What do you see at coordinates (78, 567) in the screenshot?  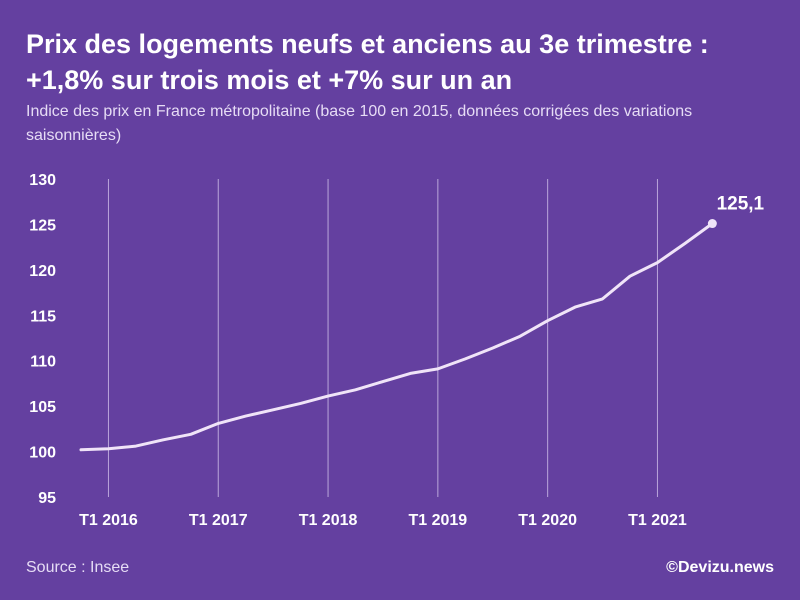 I see `source-note: Source : Insee` at bounding box center [78, 567].